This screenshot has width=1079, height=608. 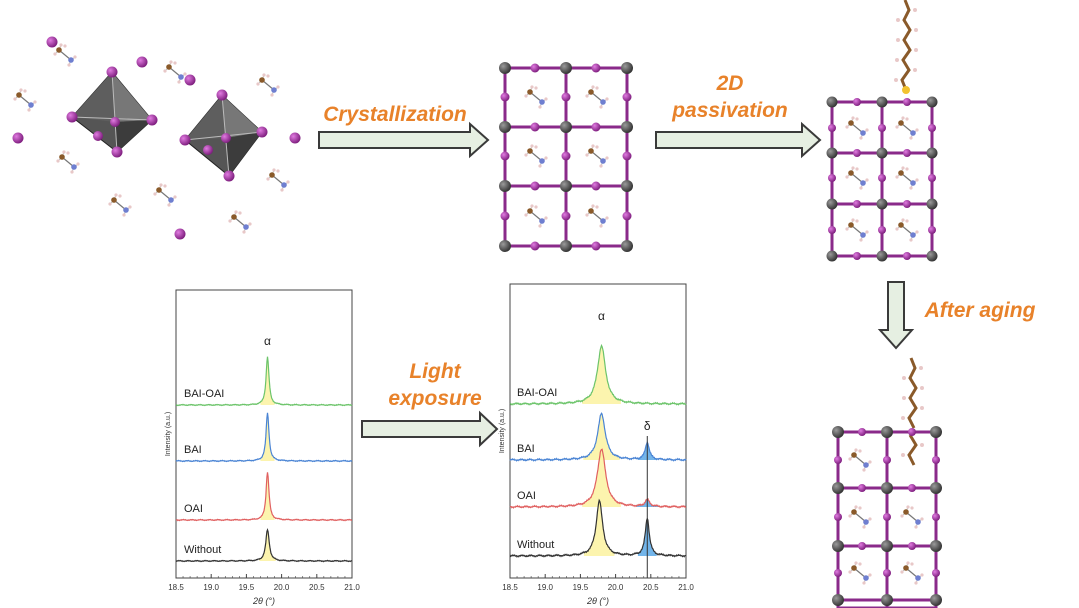 I want to click on precursor-structure, so click(x=156, y=138).